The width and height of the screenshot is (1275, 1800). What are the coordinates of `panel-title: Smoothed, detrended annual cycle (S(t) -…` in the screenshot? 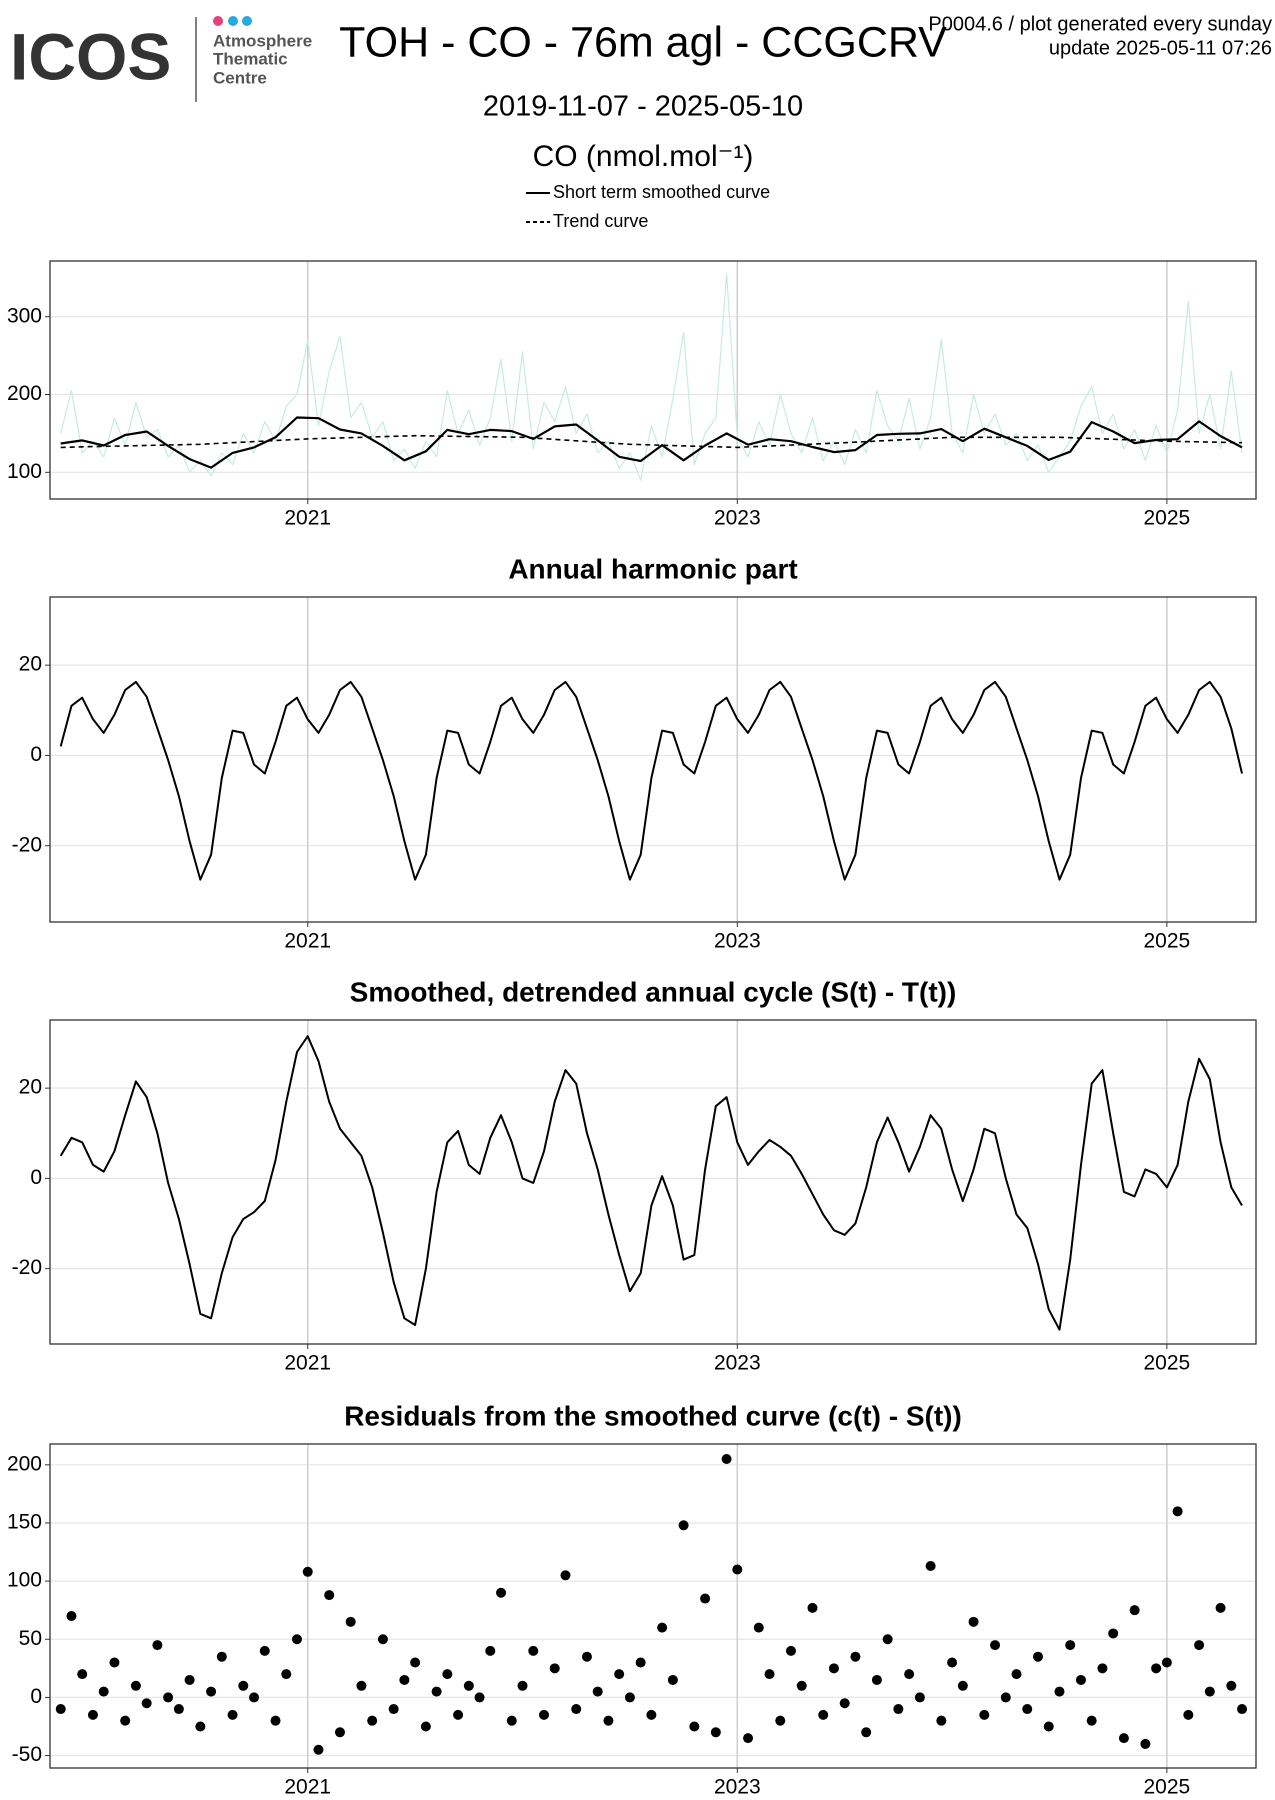 It's located at (653, 991).